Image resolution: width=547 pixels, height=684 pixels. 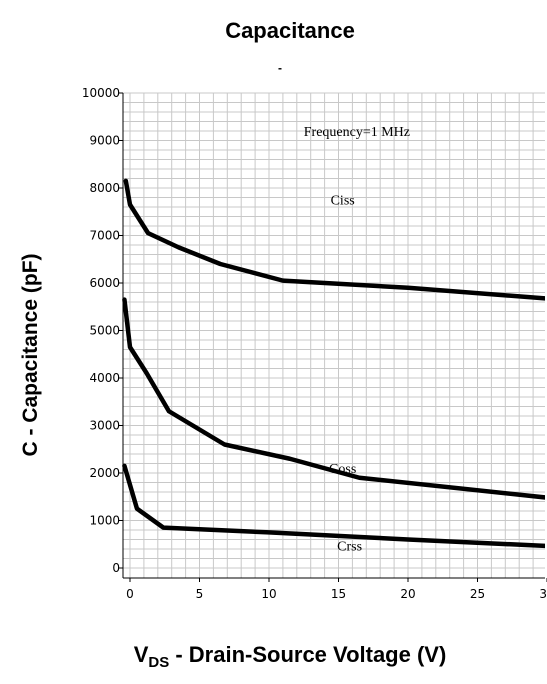 I want to click on x-axis-label-rest: - Drain-Source Voltage (V), so click(x=307, y=654).